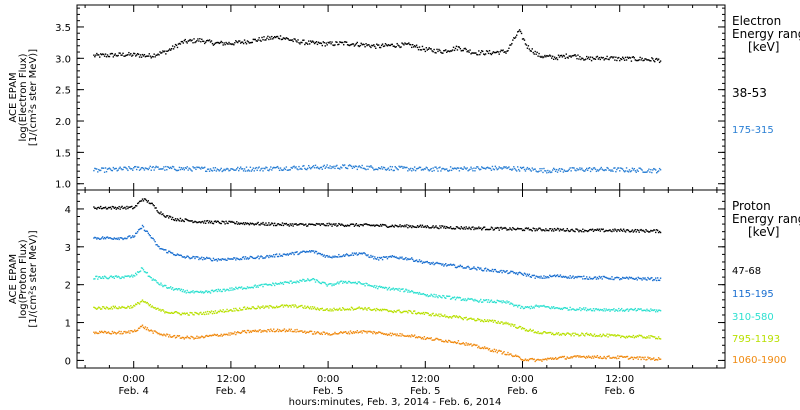  What do you see at coordinates (753, 294) in the screenshot?
I see `legend-entry: 115-195` at bounding box center [753, 294].